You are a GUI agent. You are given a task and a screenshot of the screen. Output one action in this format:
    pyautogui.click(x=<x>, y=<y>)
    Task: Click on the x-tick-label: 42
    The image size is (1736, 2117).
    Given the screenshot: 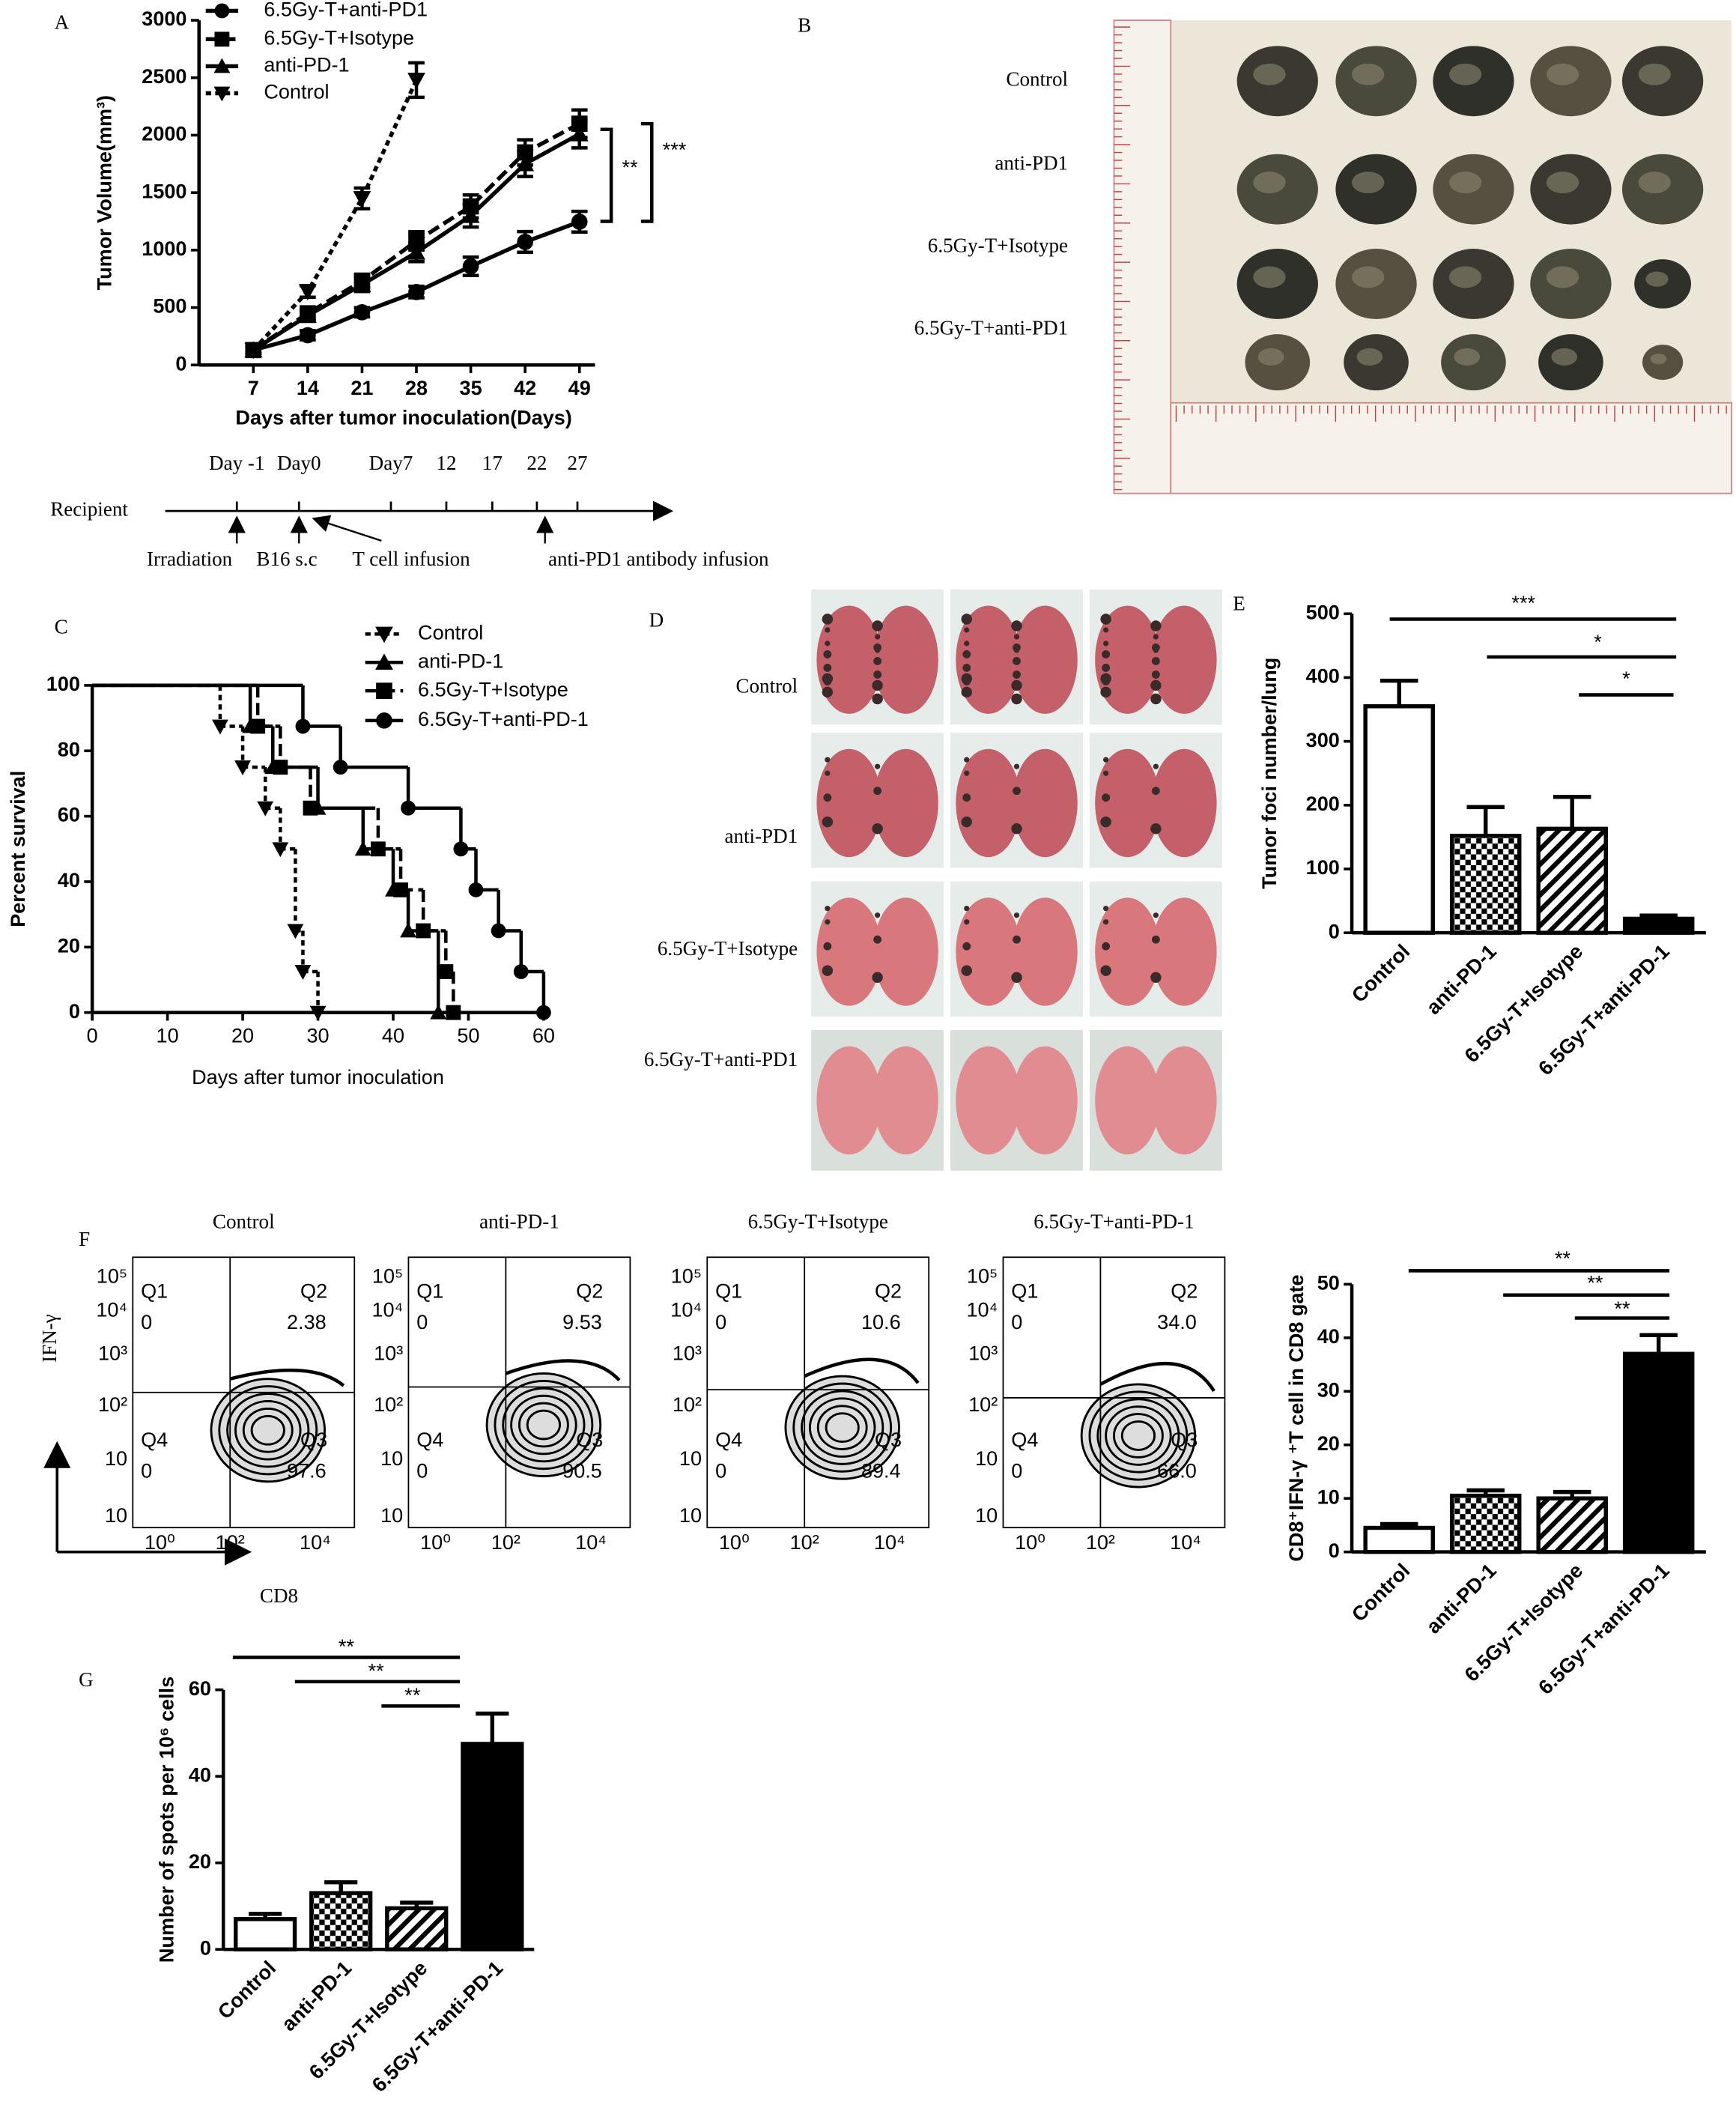 What is the action you would take?
    pyautogui.click(x=525, y=388)
    